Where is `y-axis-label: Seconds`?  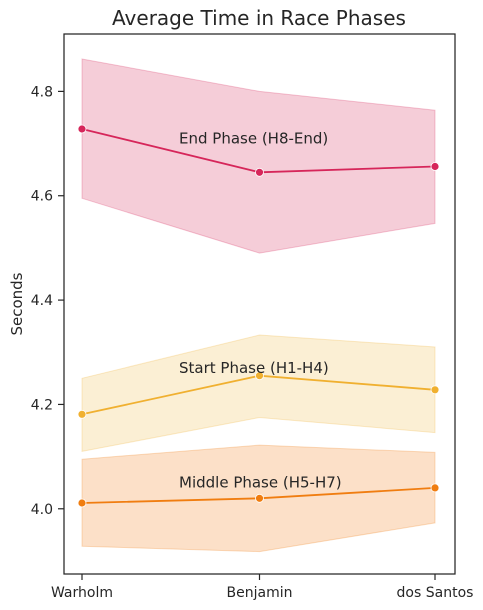
y-axis-label: Seconds is located at coordinates (17, 303).